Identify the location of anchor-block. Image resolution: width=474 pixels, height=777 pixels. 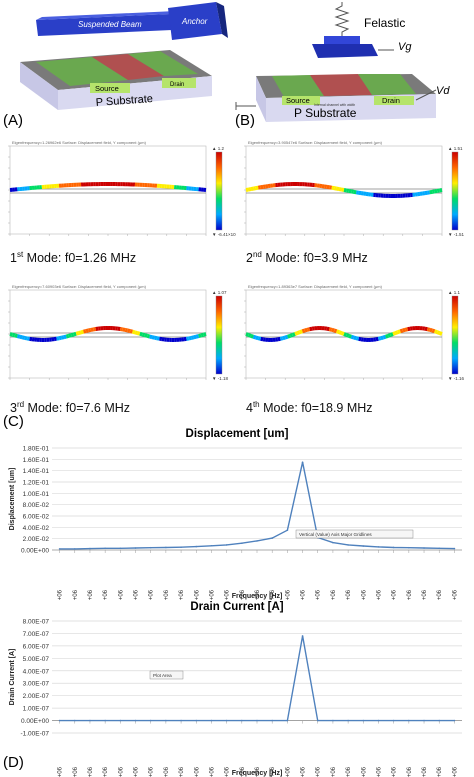
(195, 21).